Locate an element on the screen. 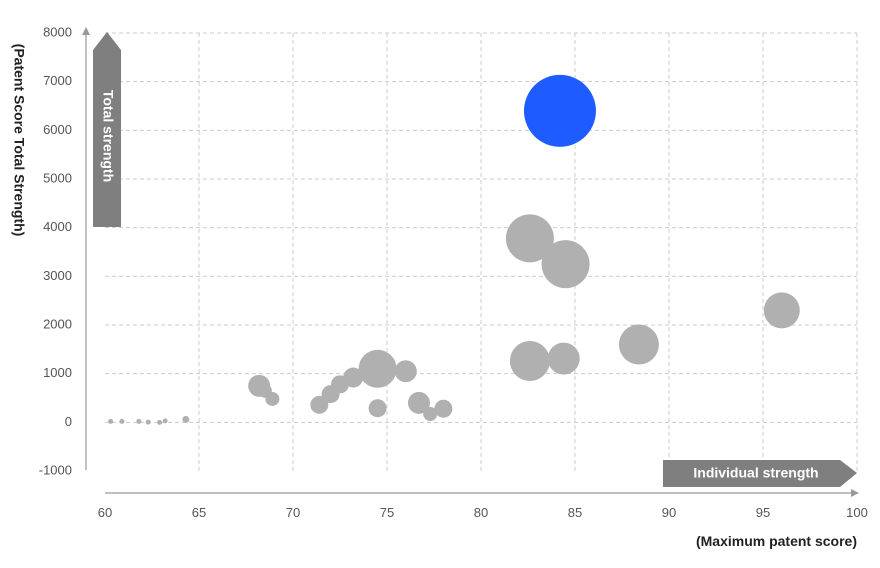 The width and height of the screenshot is (880, 568). horizontal-arrow: Individual strength is located at coordinates (760, 473).